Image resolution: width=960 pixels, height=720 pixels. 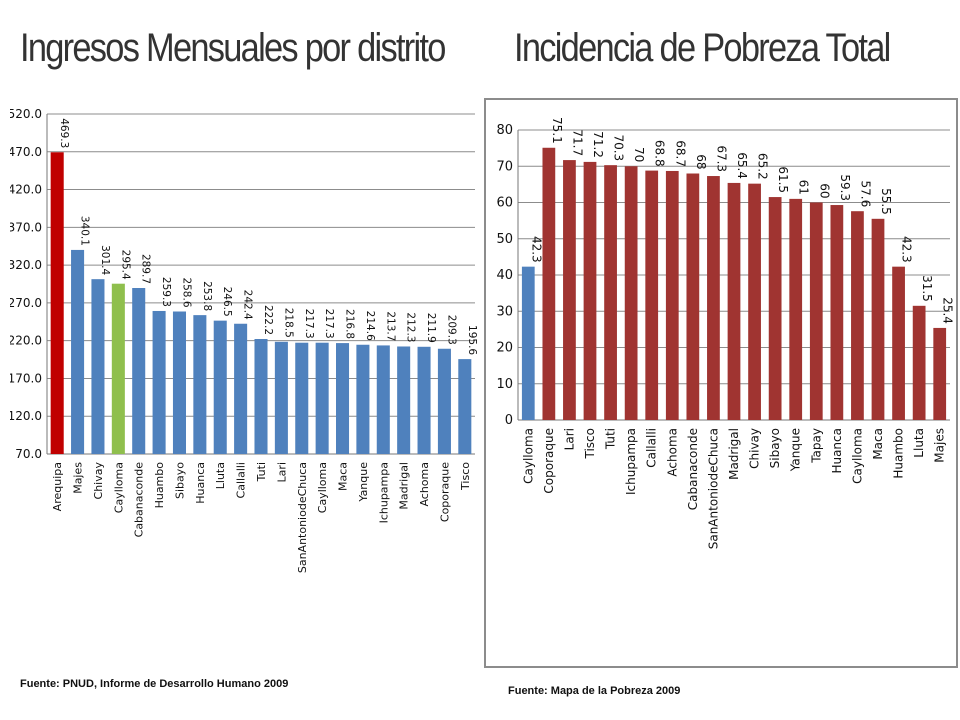 What do you see at coordinates (200, 483) in the screenshot?
I see `x-tick-label: Huanca` at bounding box center [200, 483].